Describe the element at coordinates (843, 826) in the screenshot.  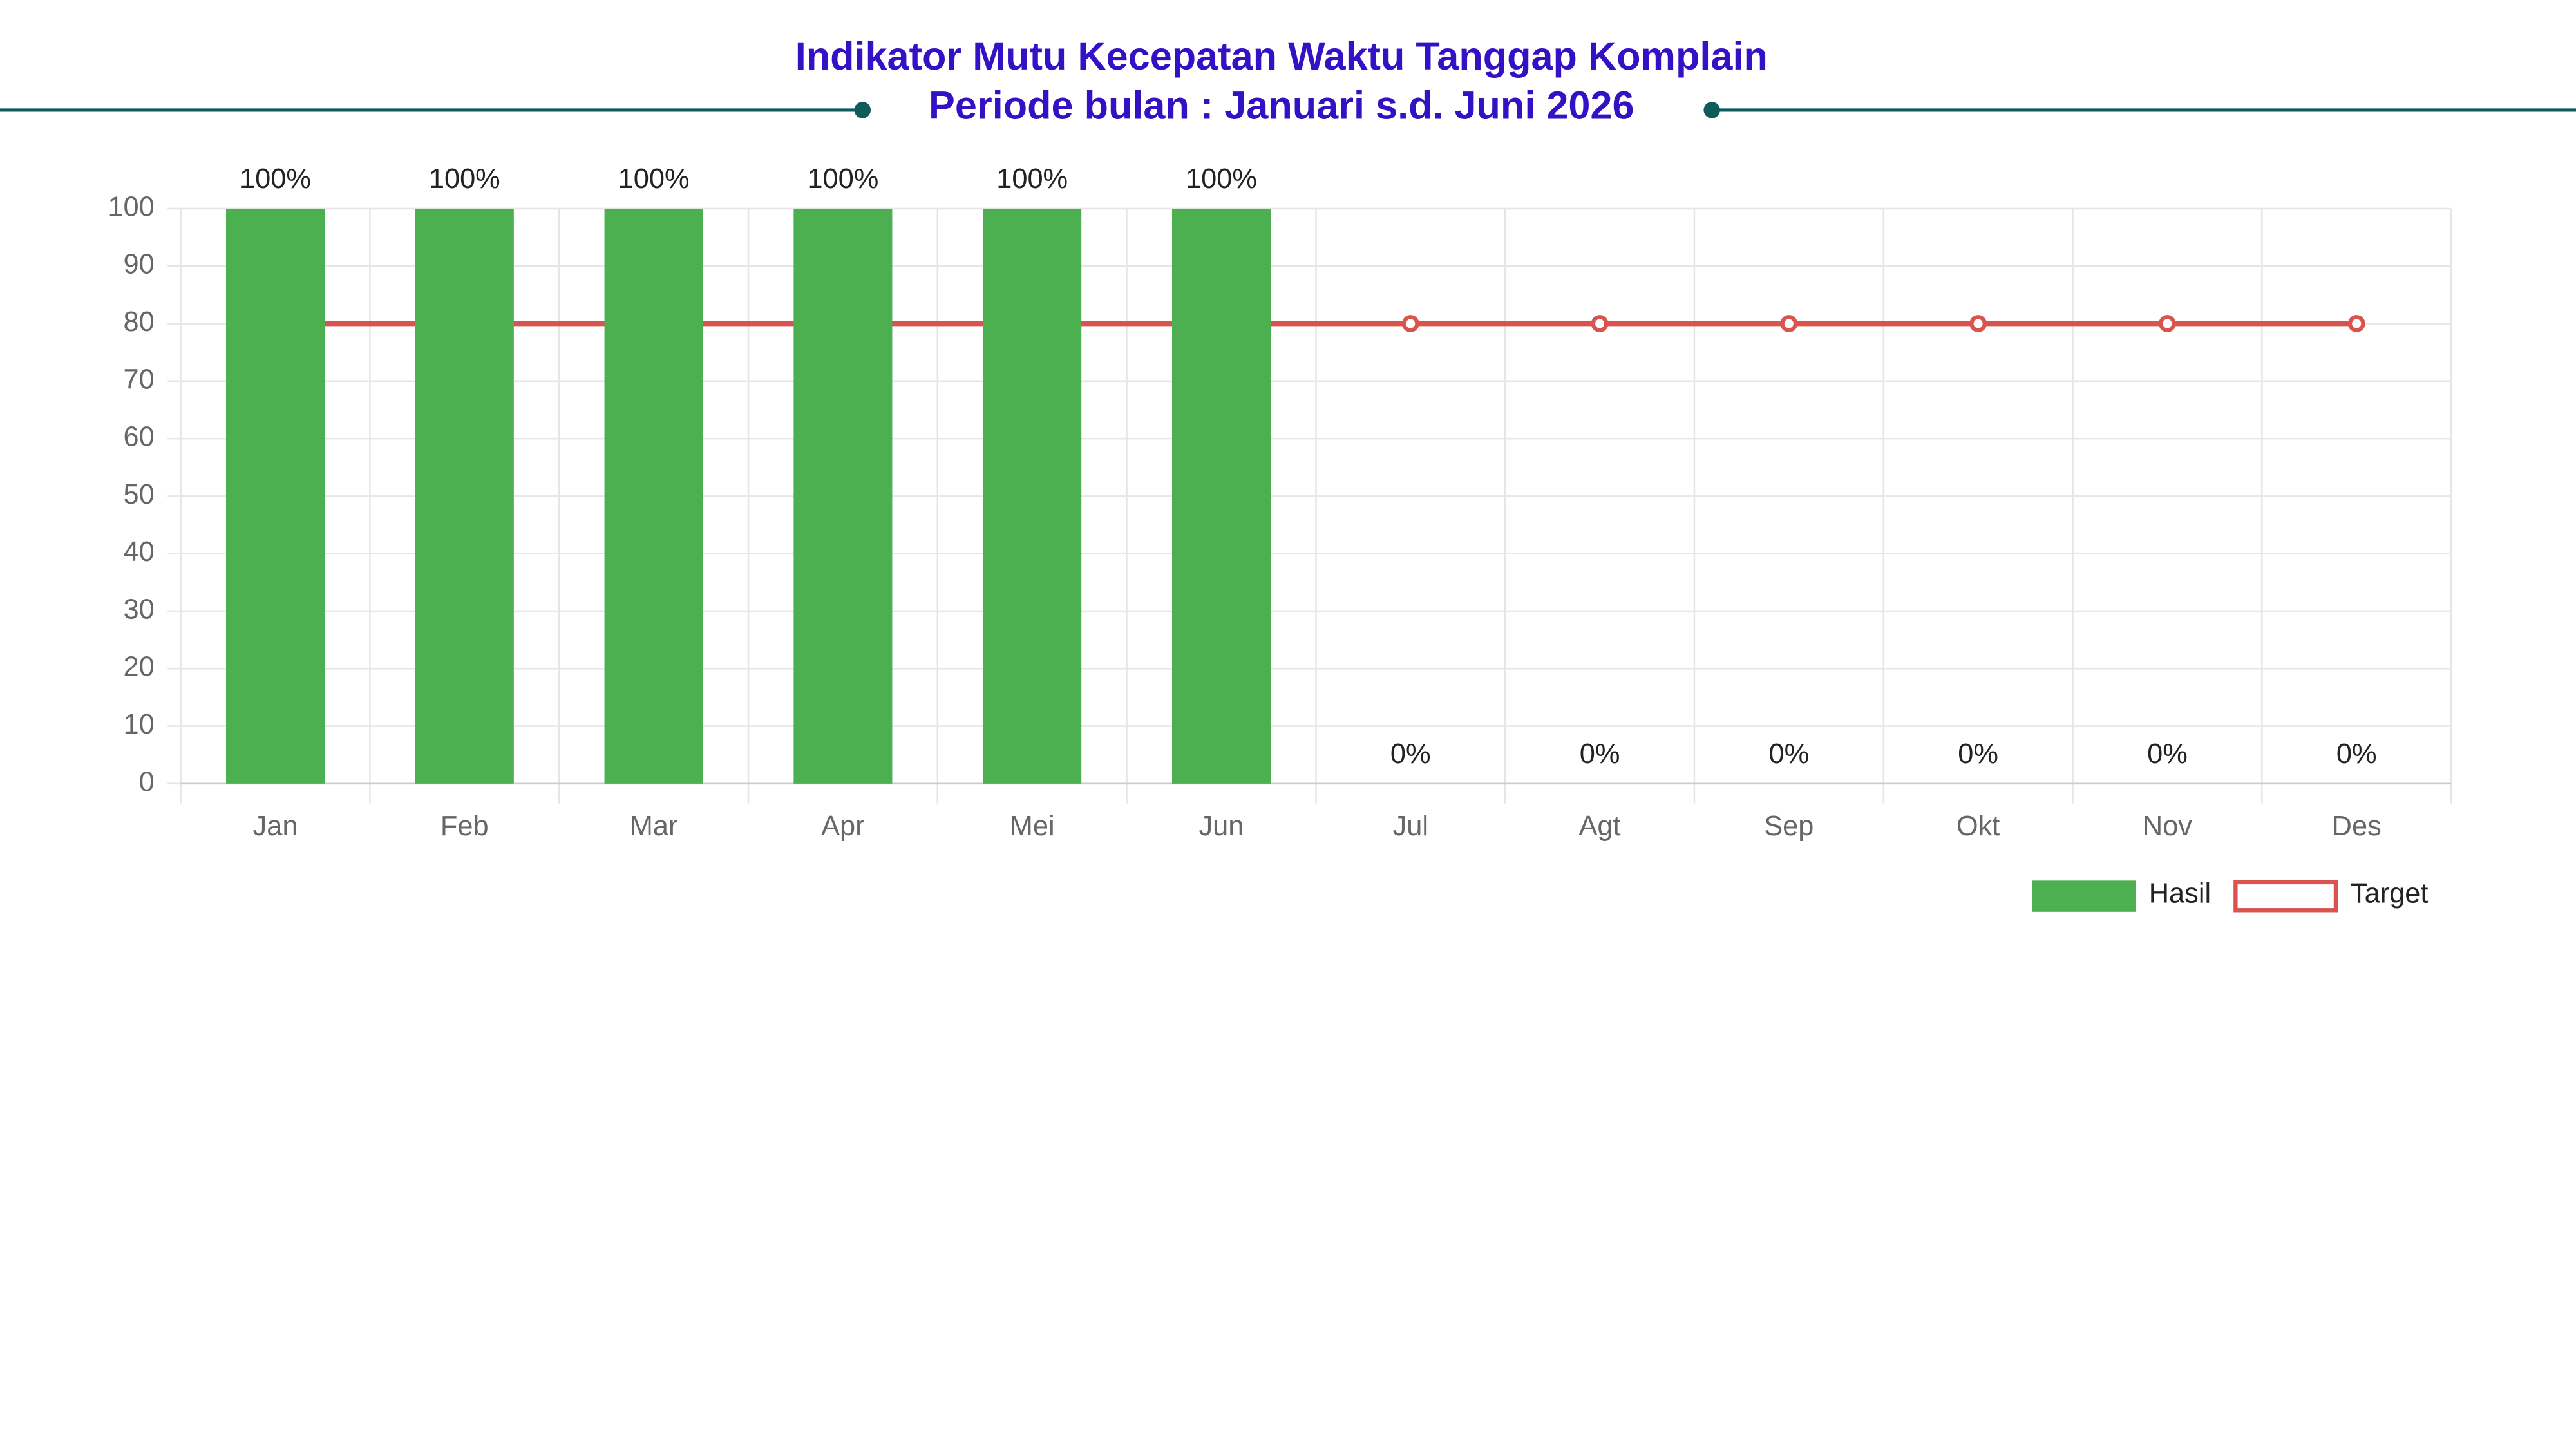
I see `x-tick-label: Apr` at that location.